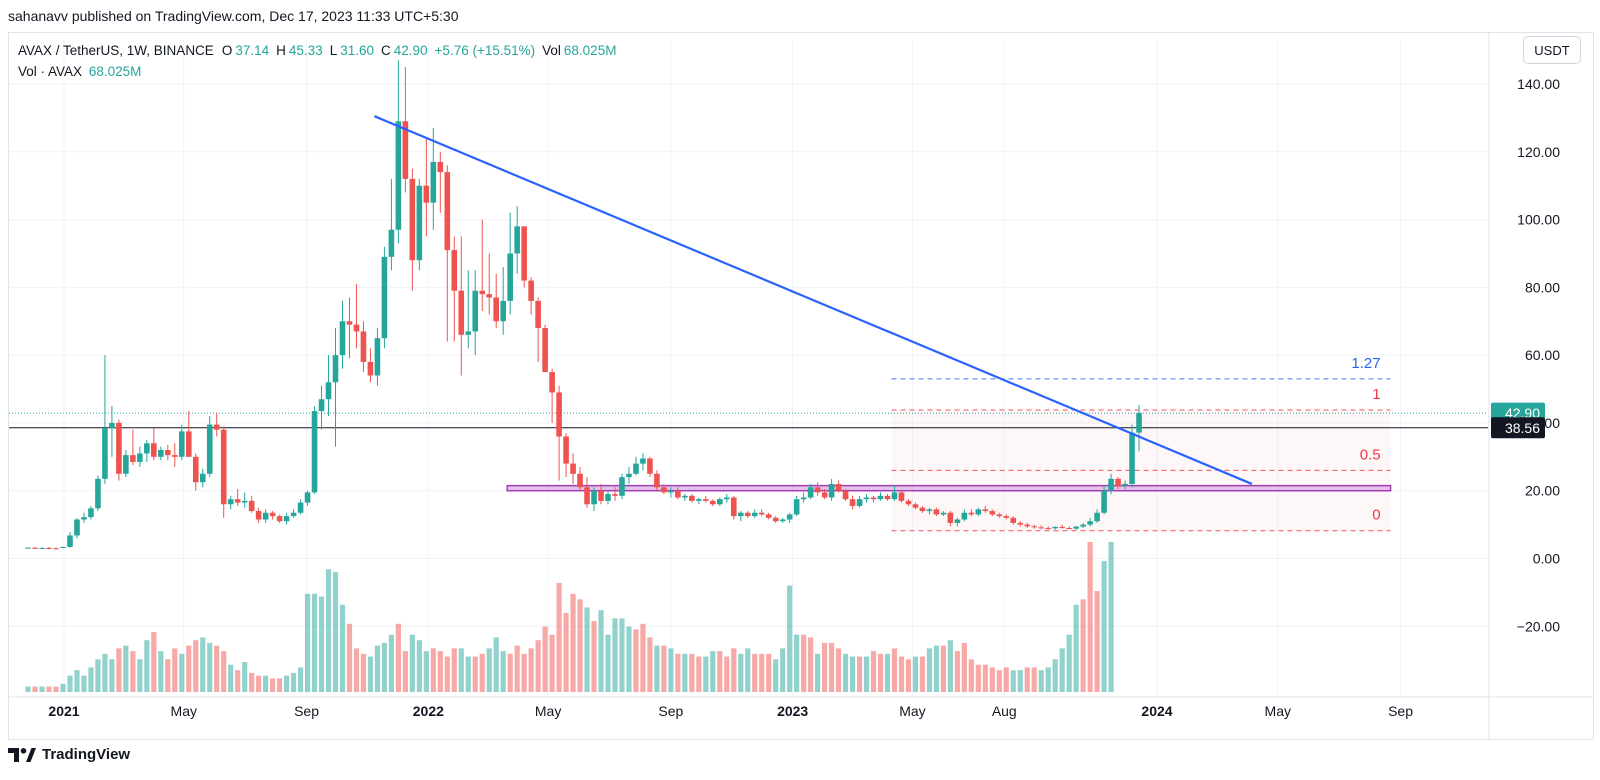 The image size is (1600, 780). What do you see at coordinates (410, 50) in the screenshot?
I see `close-value: 42.90` at bounding box center [410, 50].